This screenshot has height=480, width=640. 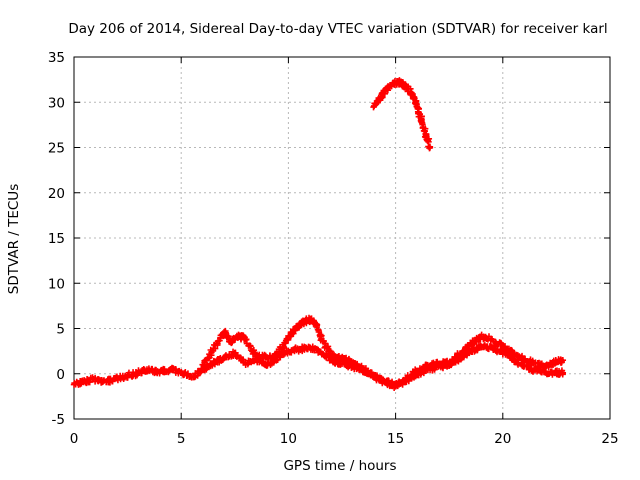 What do you see at coordinates (60, 330) in the screenshot?
I see `y-tick-label: 5` at bounding box center [60, 330].